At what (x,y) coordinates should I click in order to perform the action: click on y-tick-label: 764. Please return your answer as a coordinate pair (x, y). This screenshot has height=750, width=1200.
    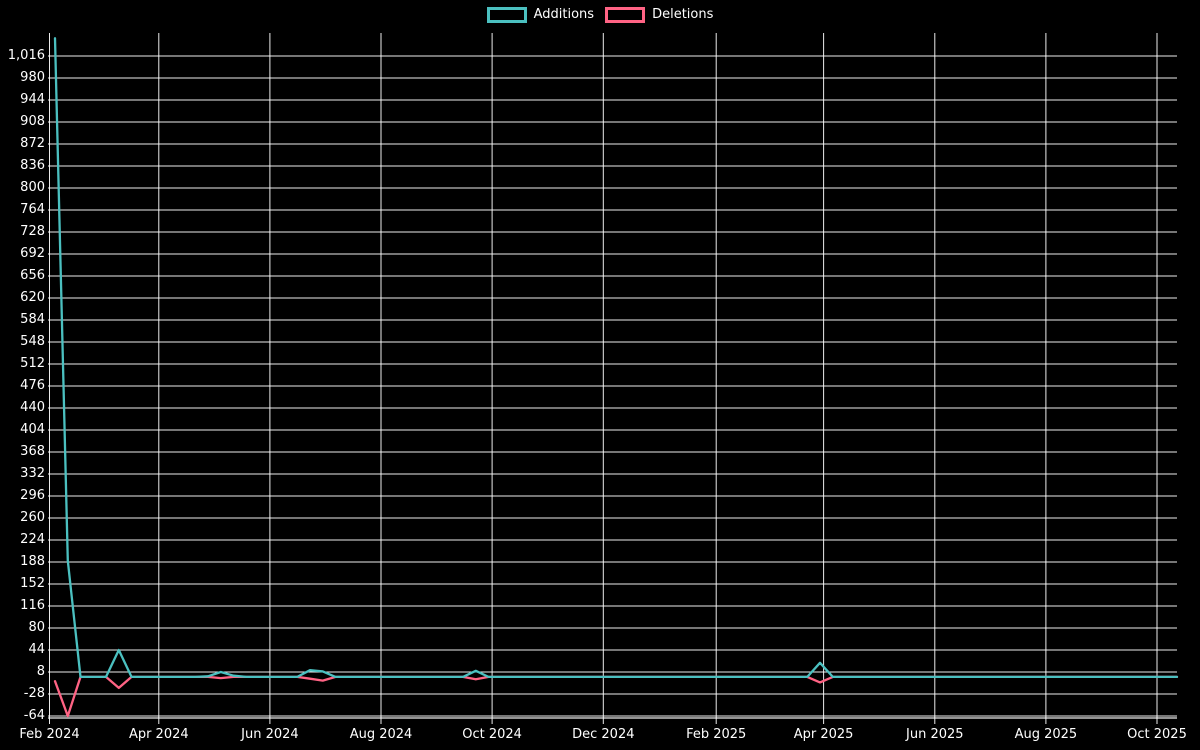
    Looking at the image, I should click on (32, 209).